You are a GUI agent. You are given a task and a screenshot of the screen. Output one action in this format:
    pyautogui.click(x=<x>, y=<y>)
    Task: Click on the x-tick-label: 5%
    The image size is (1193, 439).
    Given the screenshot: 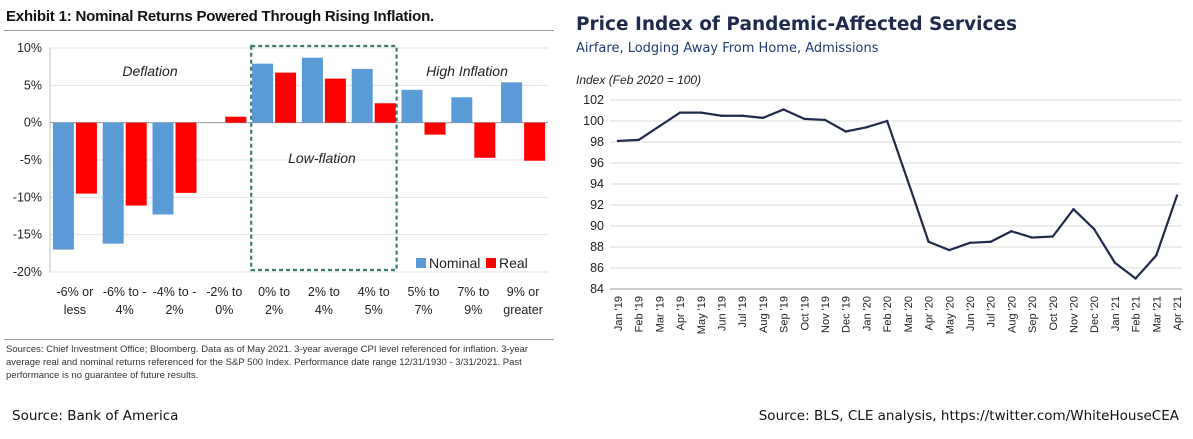 What is the action you would take?
    pyautogui.click(x=374, y=310)
    